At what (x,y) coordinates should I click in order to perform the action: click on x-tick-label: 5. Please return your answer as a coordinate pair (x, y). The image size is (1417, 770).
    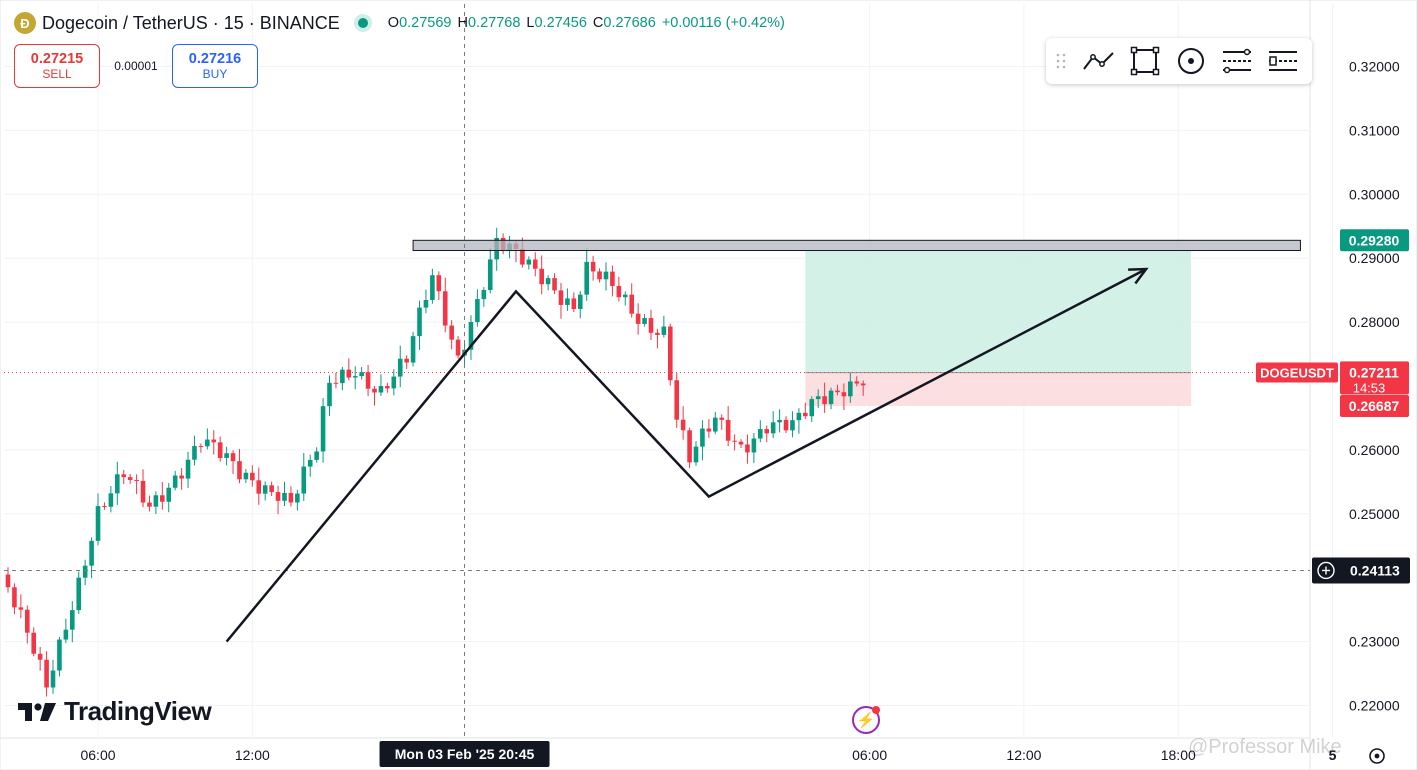
    Looking at the image, I should click on (1333, 755).